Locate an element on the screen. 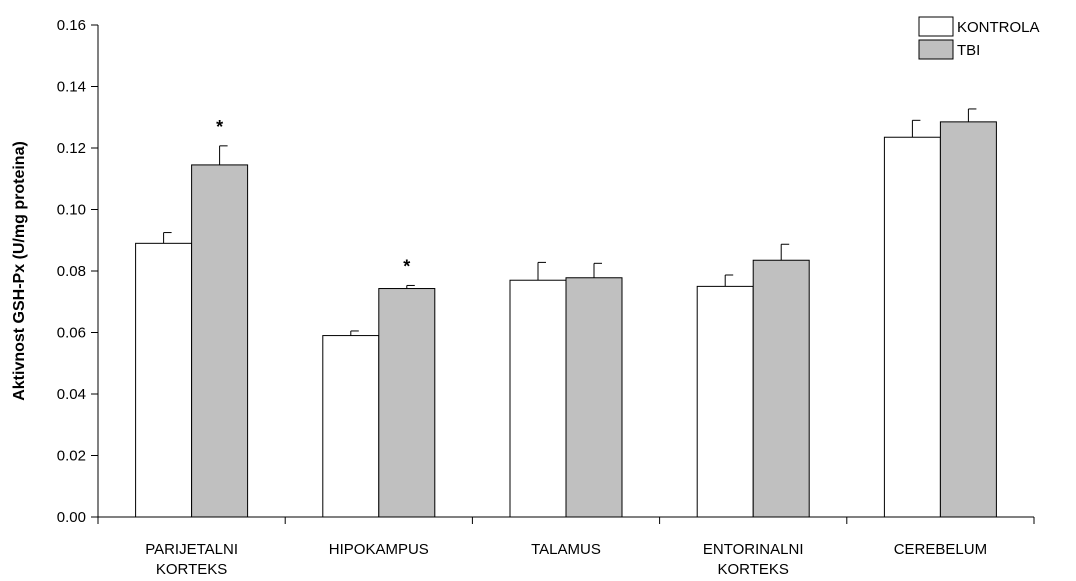  y-tick-label: 0.16 is located at coordinates (71, 25).